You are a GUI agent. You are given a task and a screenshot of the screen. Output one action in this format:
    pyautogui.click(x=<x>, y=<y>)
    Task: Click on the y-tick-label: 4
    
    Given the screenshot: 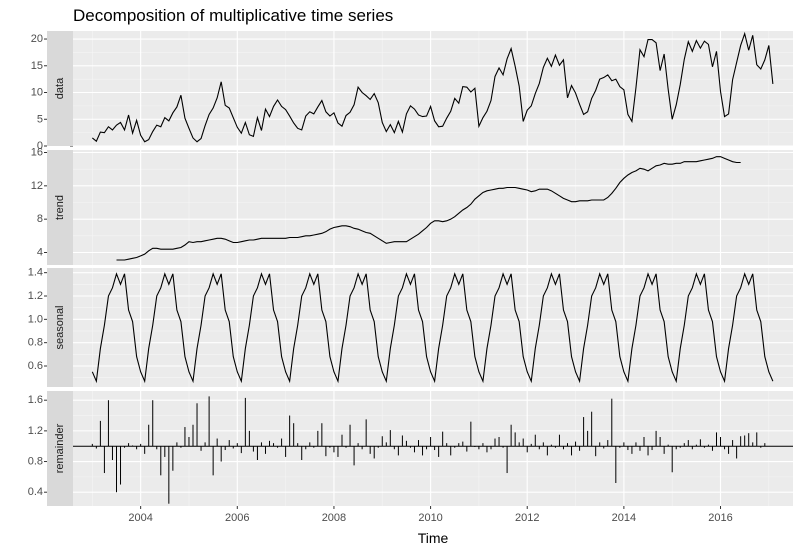 What is the action you would take?
    pyautogui.click(x=40, y=253)
    